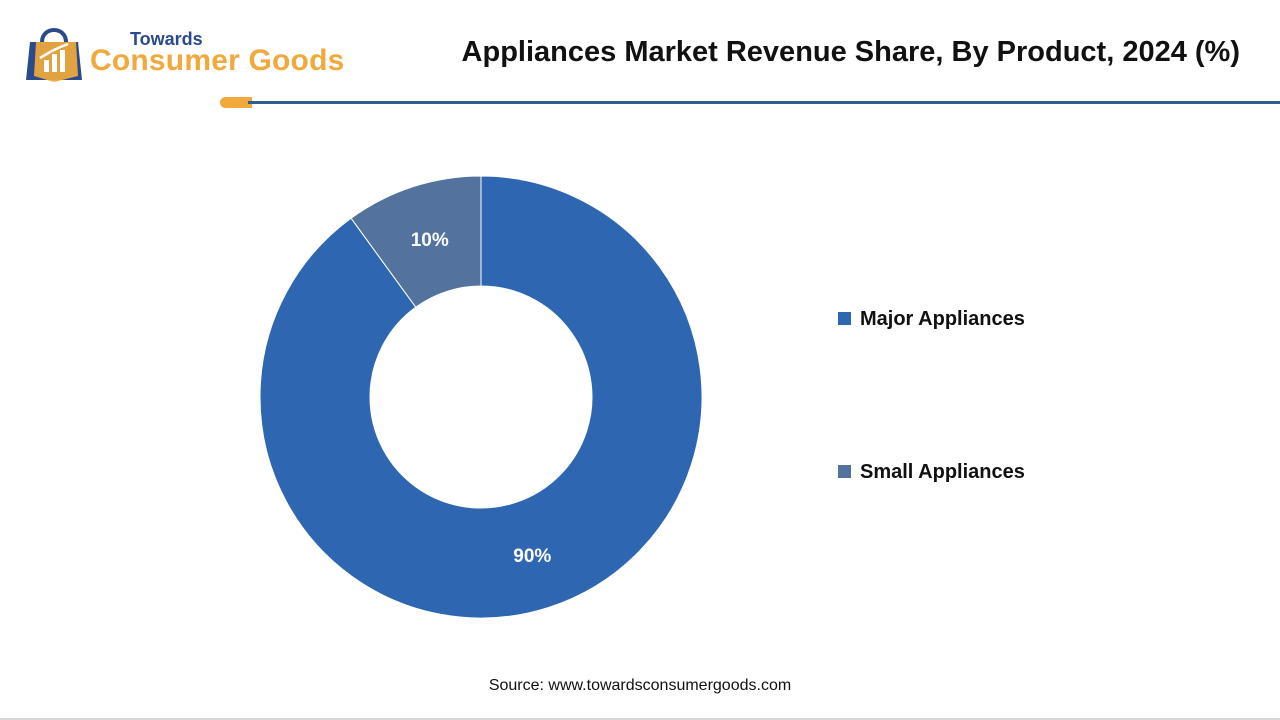 The image size is (1280, 720). What do you see at coordinates (942, 319) in the screenshot?
I see `legend-label-major-appliances: Major Appliances` at bounding box center [942, 319].